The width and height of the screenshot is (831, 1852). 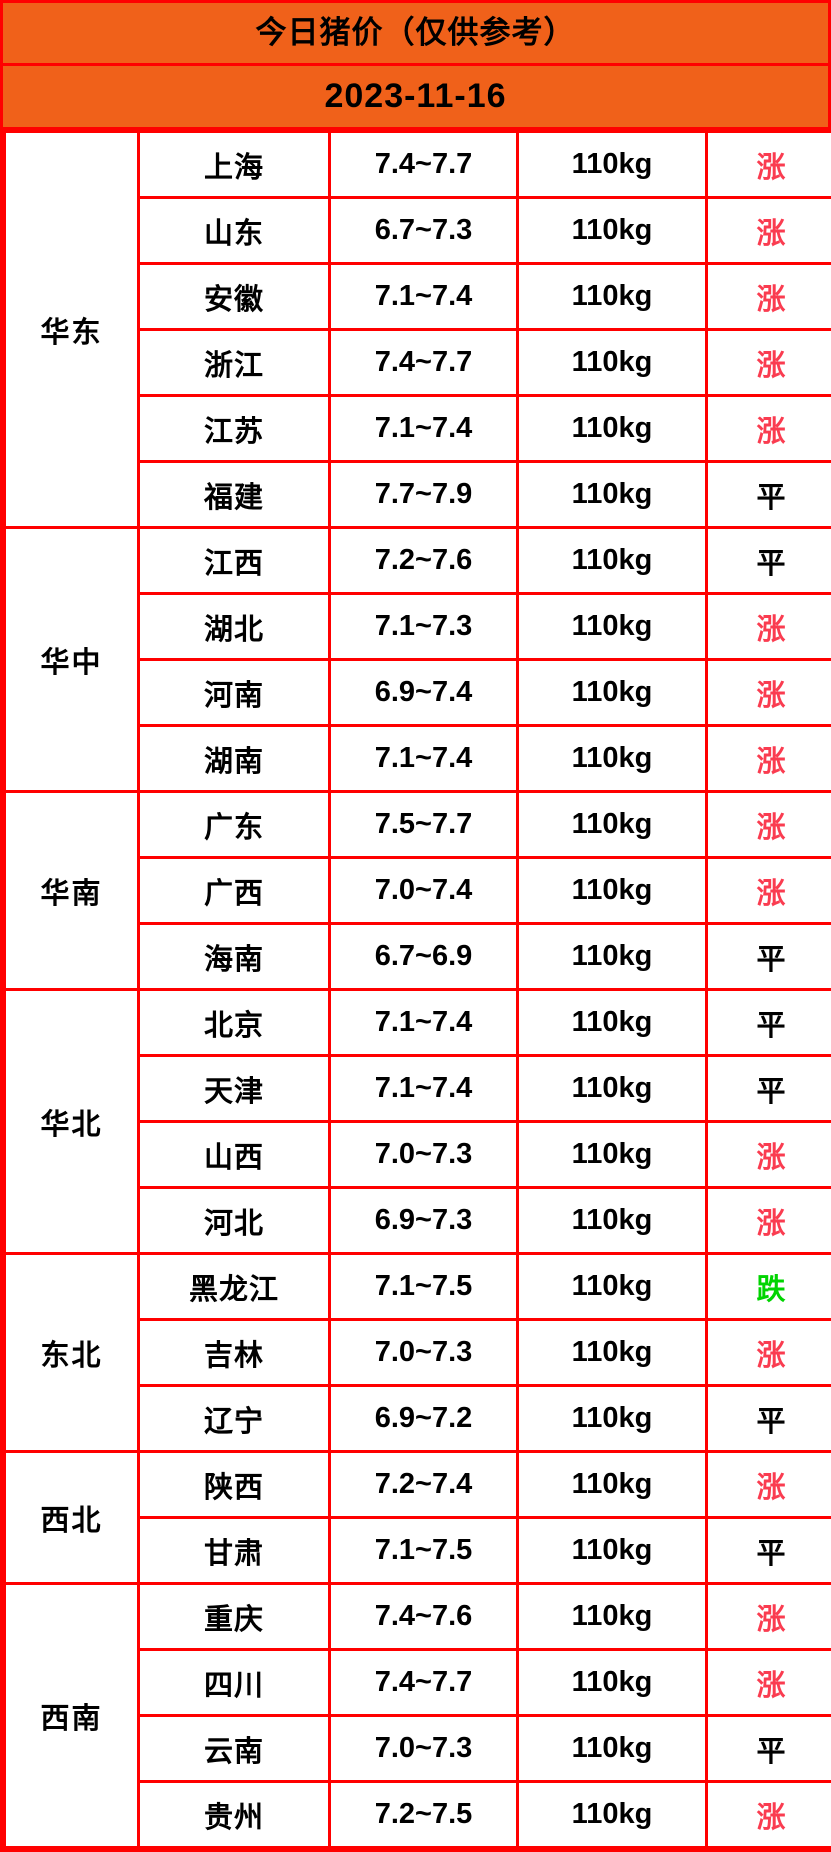 I want to click on province-cell: 湖北, so click(x=234, y=627).